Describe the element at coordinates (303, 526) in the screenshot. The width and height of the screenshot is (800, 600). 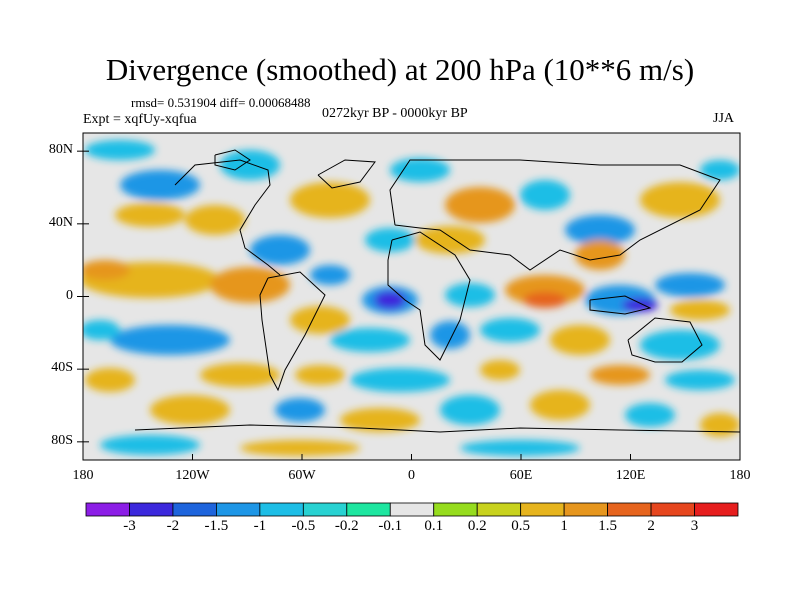
I see `colorbar-tick-label: -0.5` at that location.